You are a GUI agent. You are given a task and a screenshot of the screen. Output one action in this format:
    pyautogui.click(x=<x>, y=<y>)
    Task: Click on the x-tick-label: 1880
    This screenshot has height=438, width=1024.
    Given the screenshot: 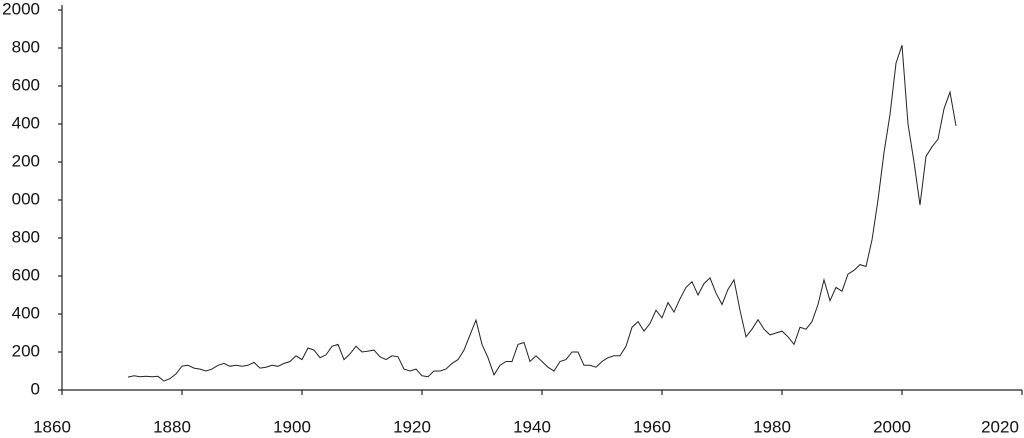 What is the action you would take?
    pyautogui.click(x=172, y=426)
    